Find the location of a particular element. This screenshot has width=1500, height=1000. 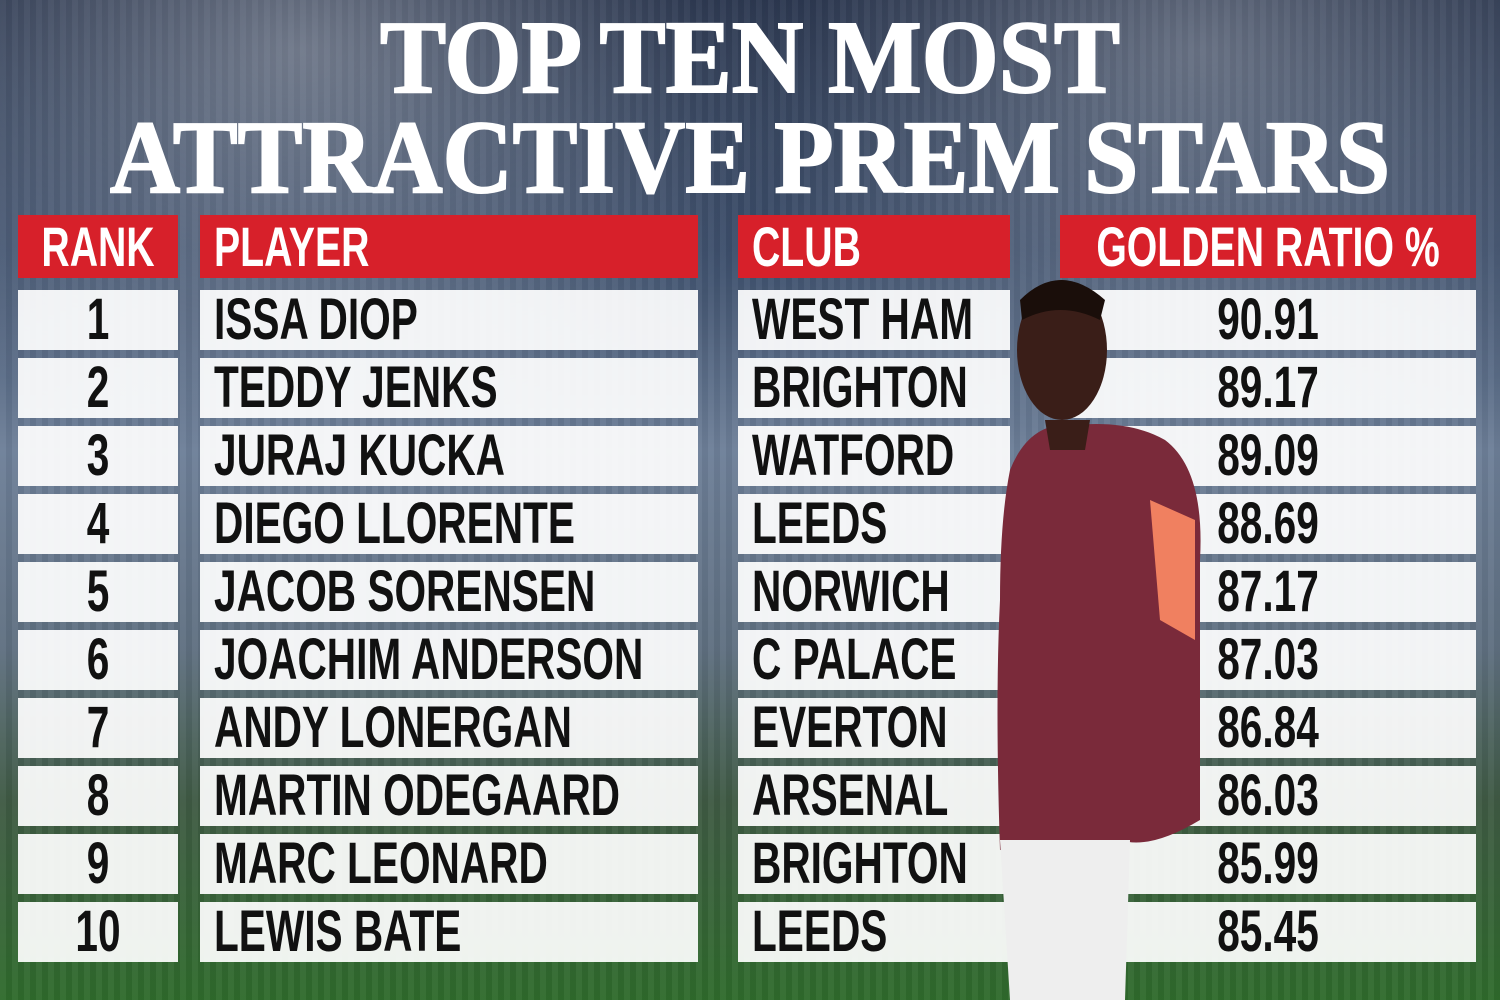

column-header-cell: CLUB is located at coordinates (874, 246).